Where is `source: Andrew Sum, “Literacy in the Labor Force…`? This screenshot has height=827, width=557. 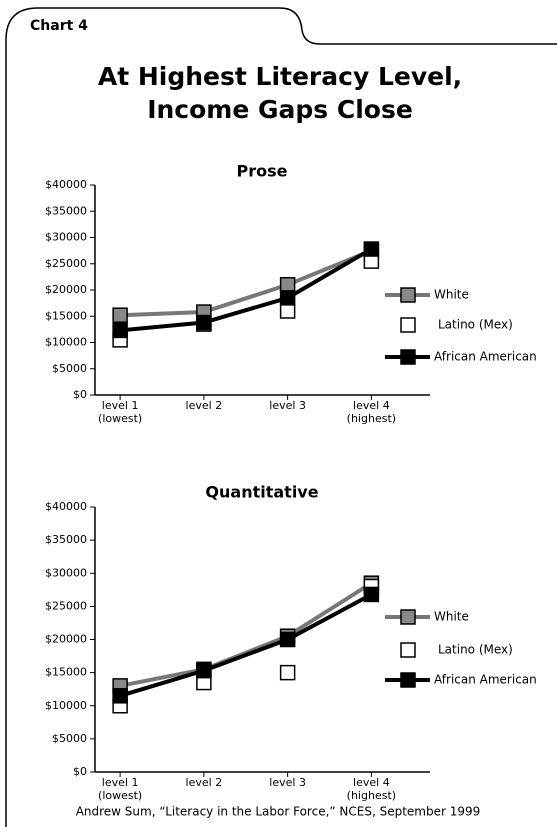
source: Andrew Sum, “Literacy in the Labor Force… is located at coordinates (278, 812).